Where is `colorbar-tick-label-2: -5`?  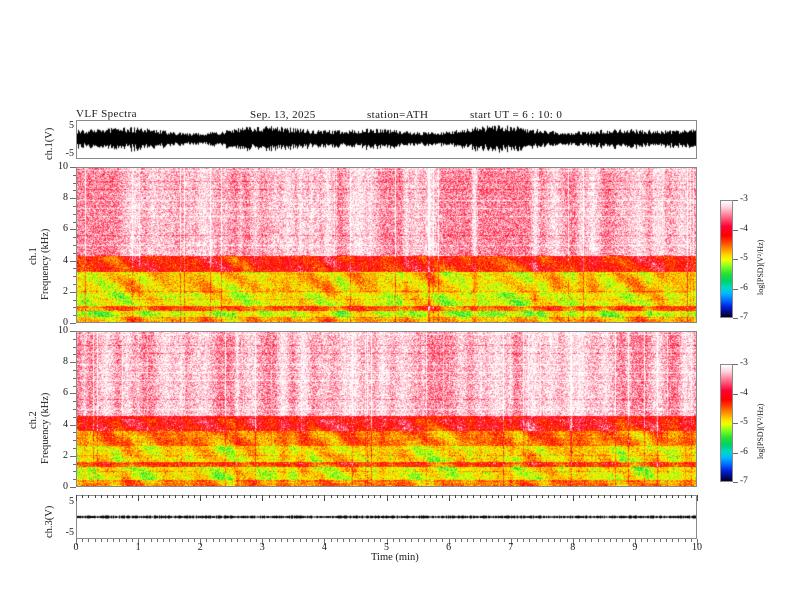
colorbar-tick-label-2: -5 is located at coordinates (744, 422).